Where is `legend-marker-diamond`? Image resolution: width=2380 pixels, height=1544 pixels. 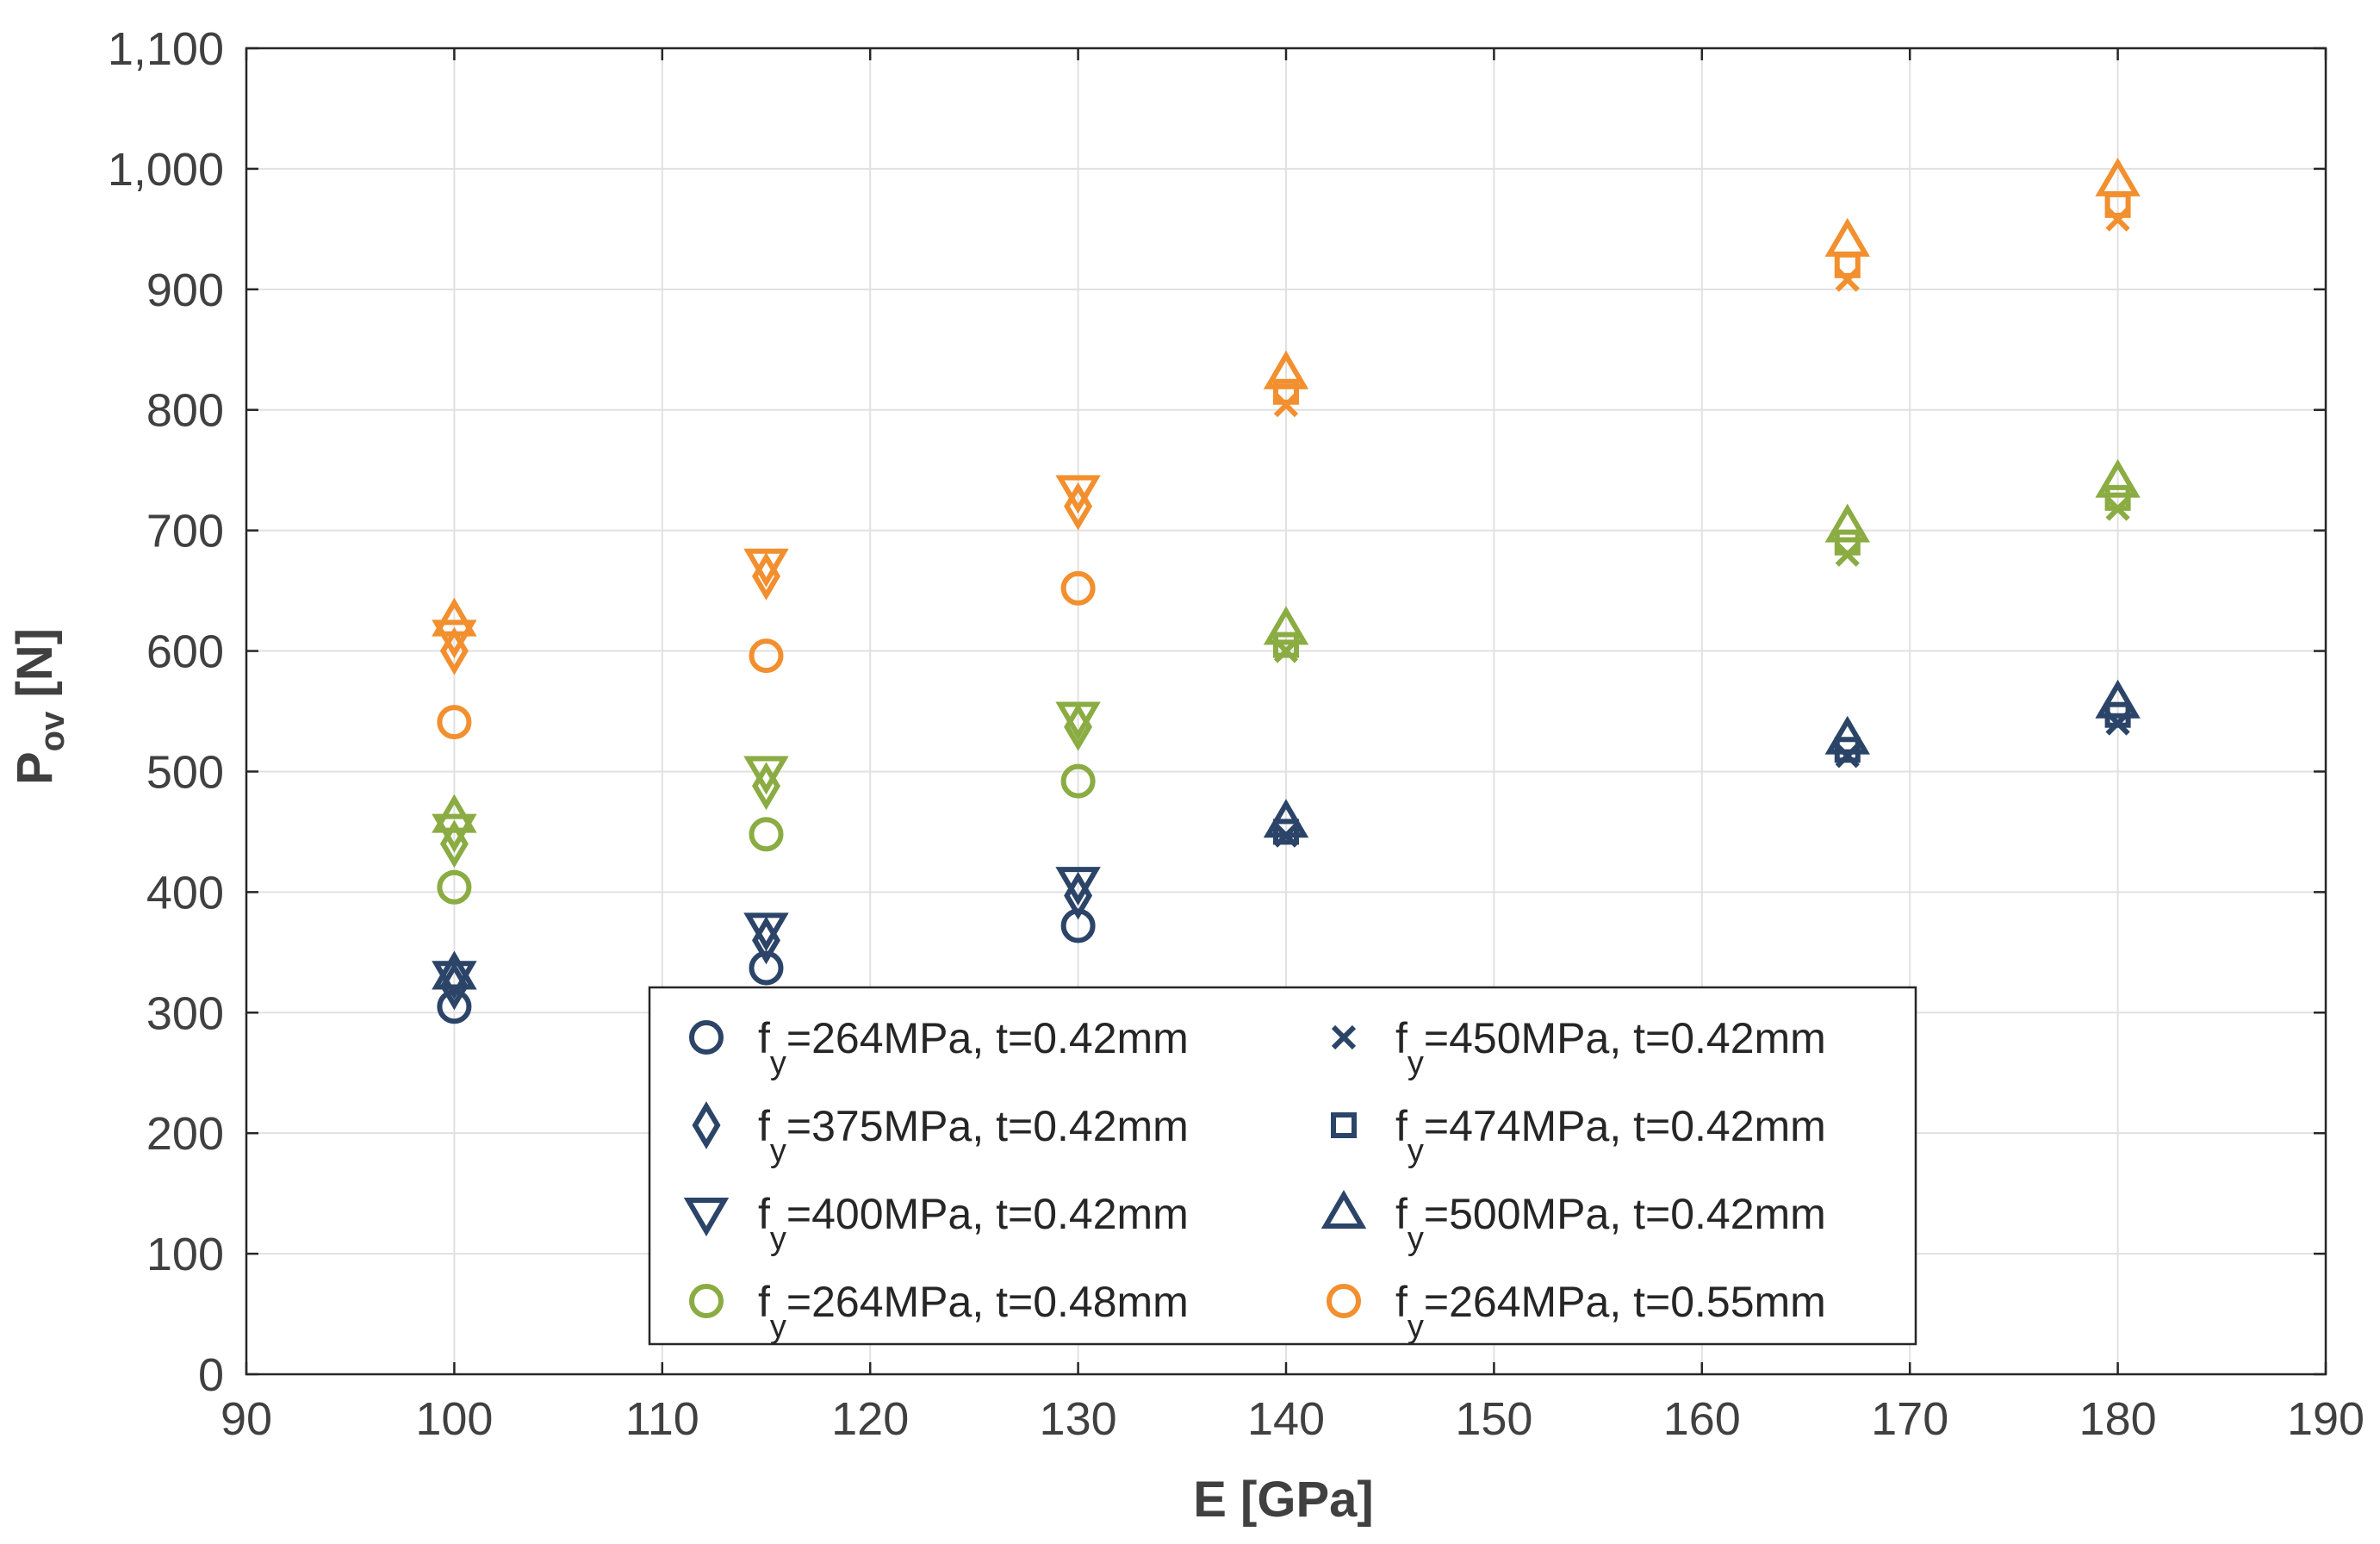 legend-marker-diamond is located at coordinates (707, 1125).